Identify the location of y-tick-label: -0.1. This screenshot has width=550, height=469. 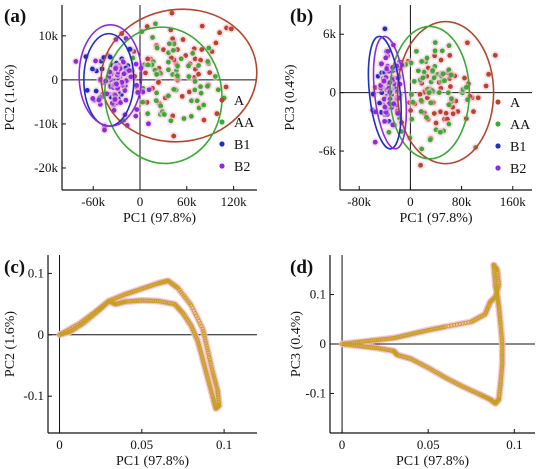
(33, 395).